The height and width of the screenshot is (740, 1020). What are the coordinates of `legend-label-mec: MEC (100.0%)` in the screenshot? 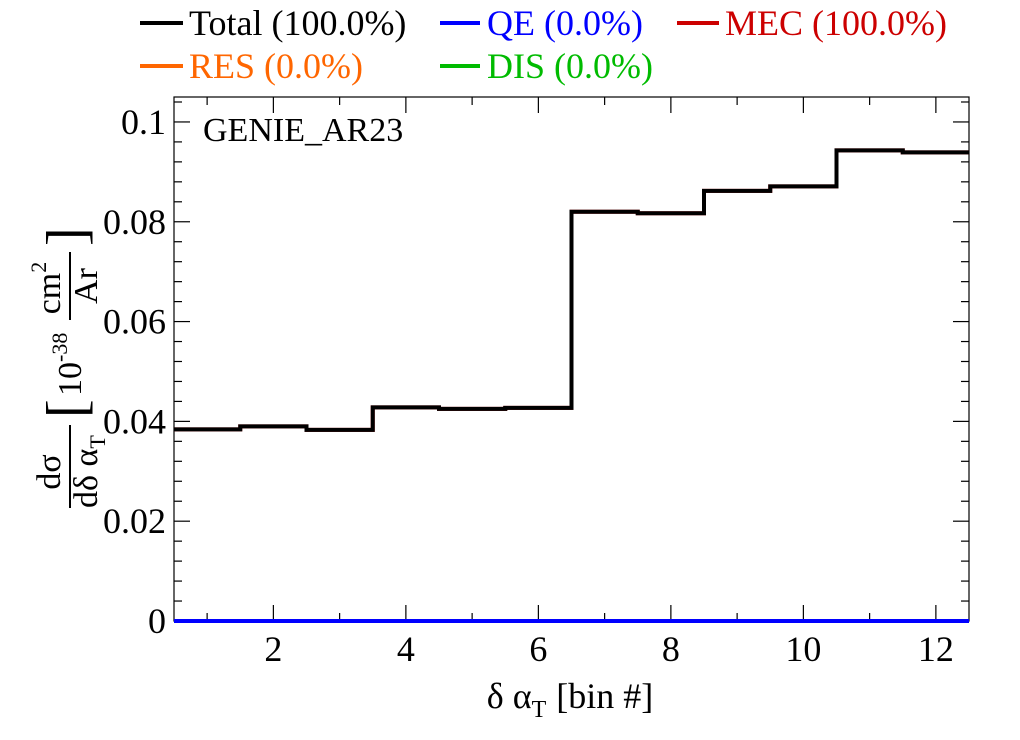 It's located at (836, 23).